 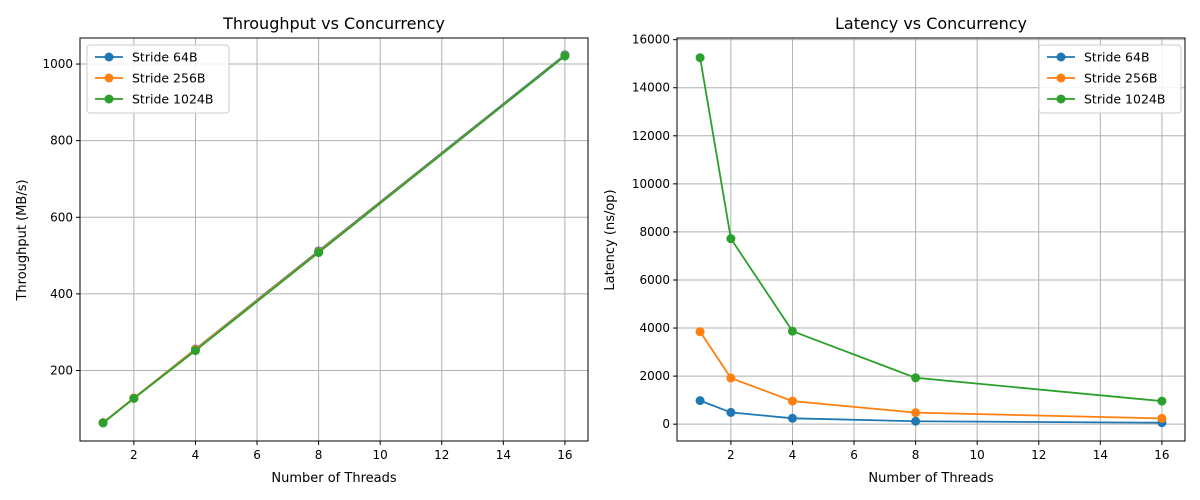 What do you see at coordinates (654, 328) in the screenshot?
I see `y-tick-label: 4000` at bounding box center [654, 328].